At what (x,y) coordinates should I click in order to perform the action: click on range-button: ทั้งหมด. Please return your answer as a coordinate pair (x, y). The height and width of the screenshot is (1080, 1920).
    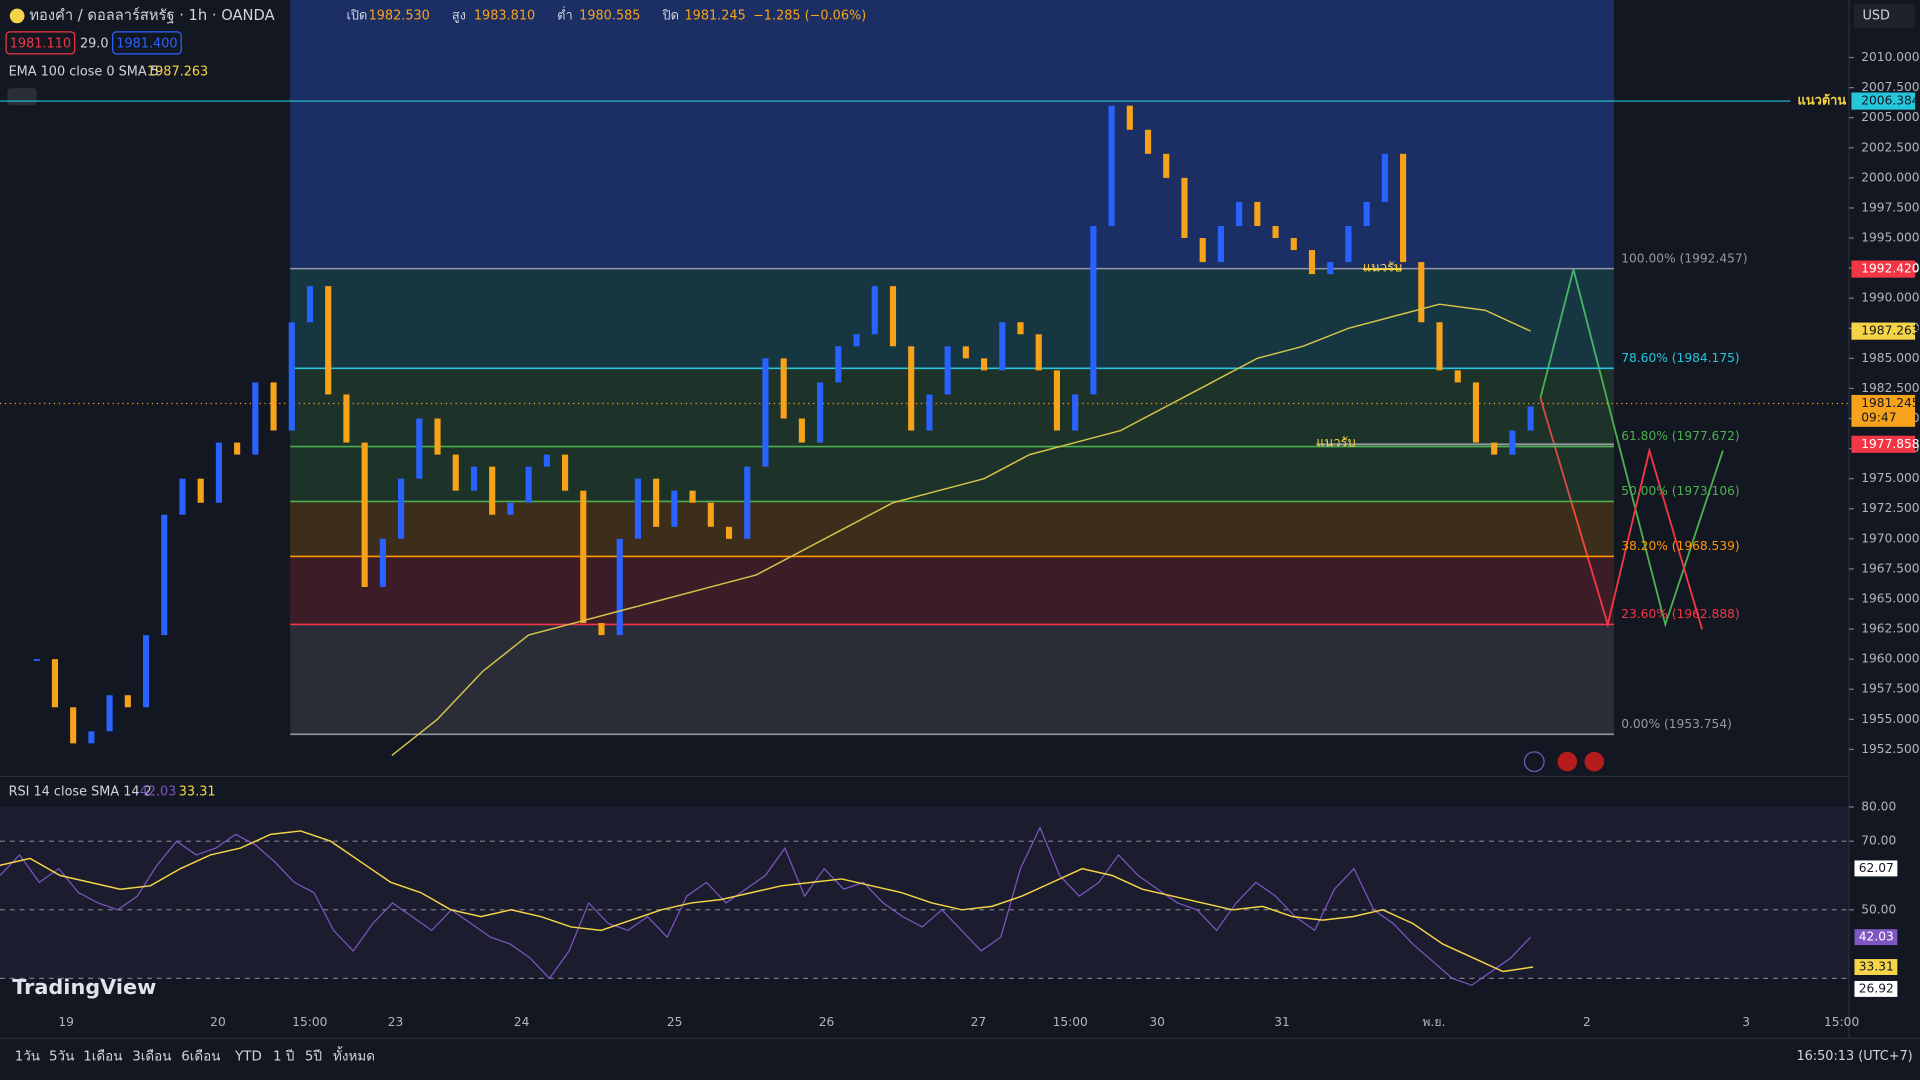
    Looking at the image, I should click on (354, 1055).